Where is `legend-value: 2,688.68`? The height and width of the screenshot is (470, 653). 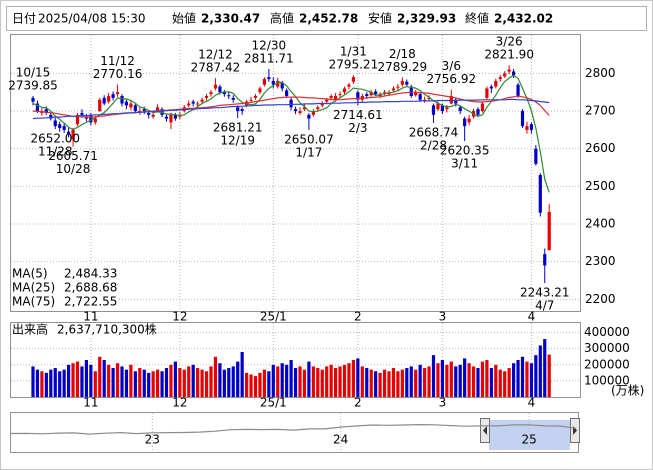
legend-value: 2,688.68 is located at coordinates (90, 288).